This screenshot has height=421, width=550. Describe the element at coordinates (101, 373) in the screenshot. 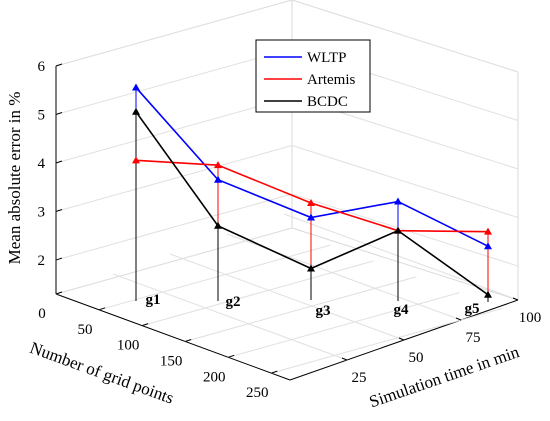

I see `y-axis-label: Number of grid points` at that location.